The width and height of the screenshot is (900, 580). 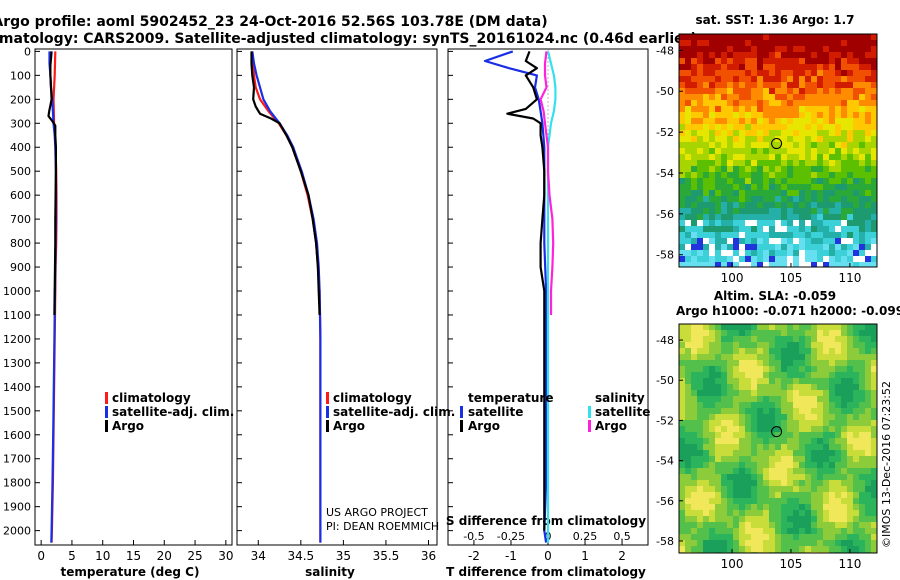 I want to click on legend-label-argo: Argo, so click(x=128, y=426).